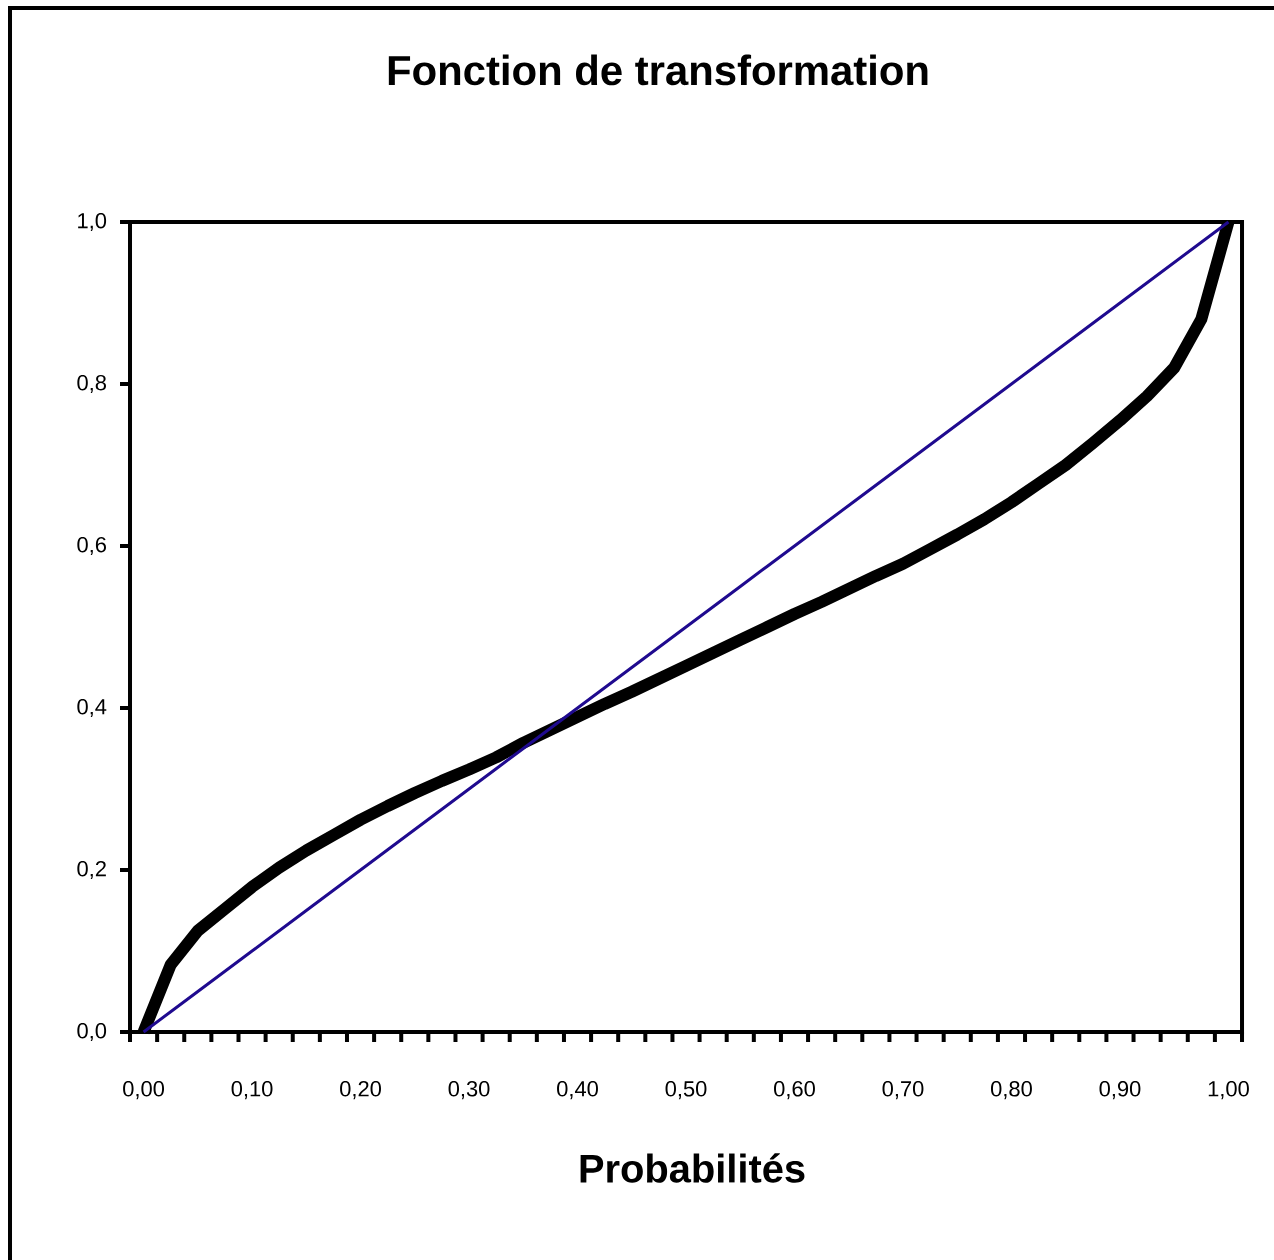 The image size is (1274, 1260). What do you see at coordinates (92, 222) in the screenshot?
I see `y-tick-label: 1,0` at bounding box center [92, 222].